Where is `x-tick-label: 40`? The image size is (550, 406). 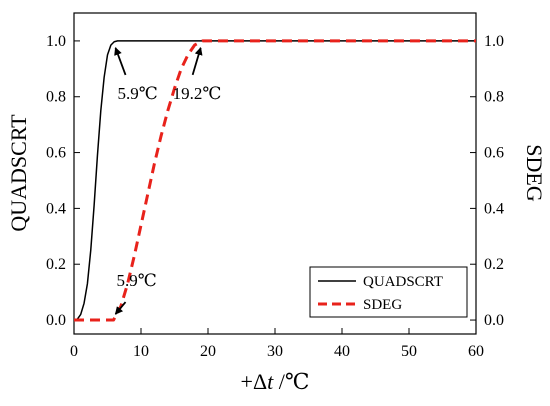 x-tick-label: 40 is located at coordinates (342, 351).